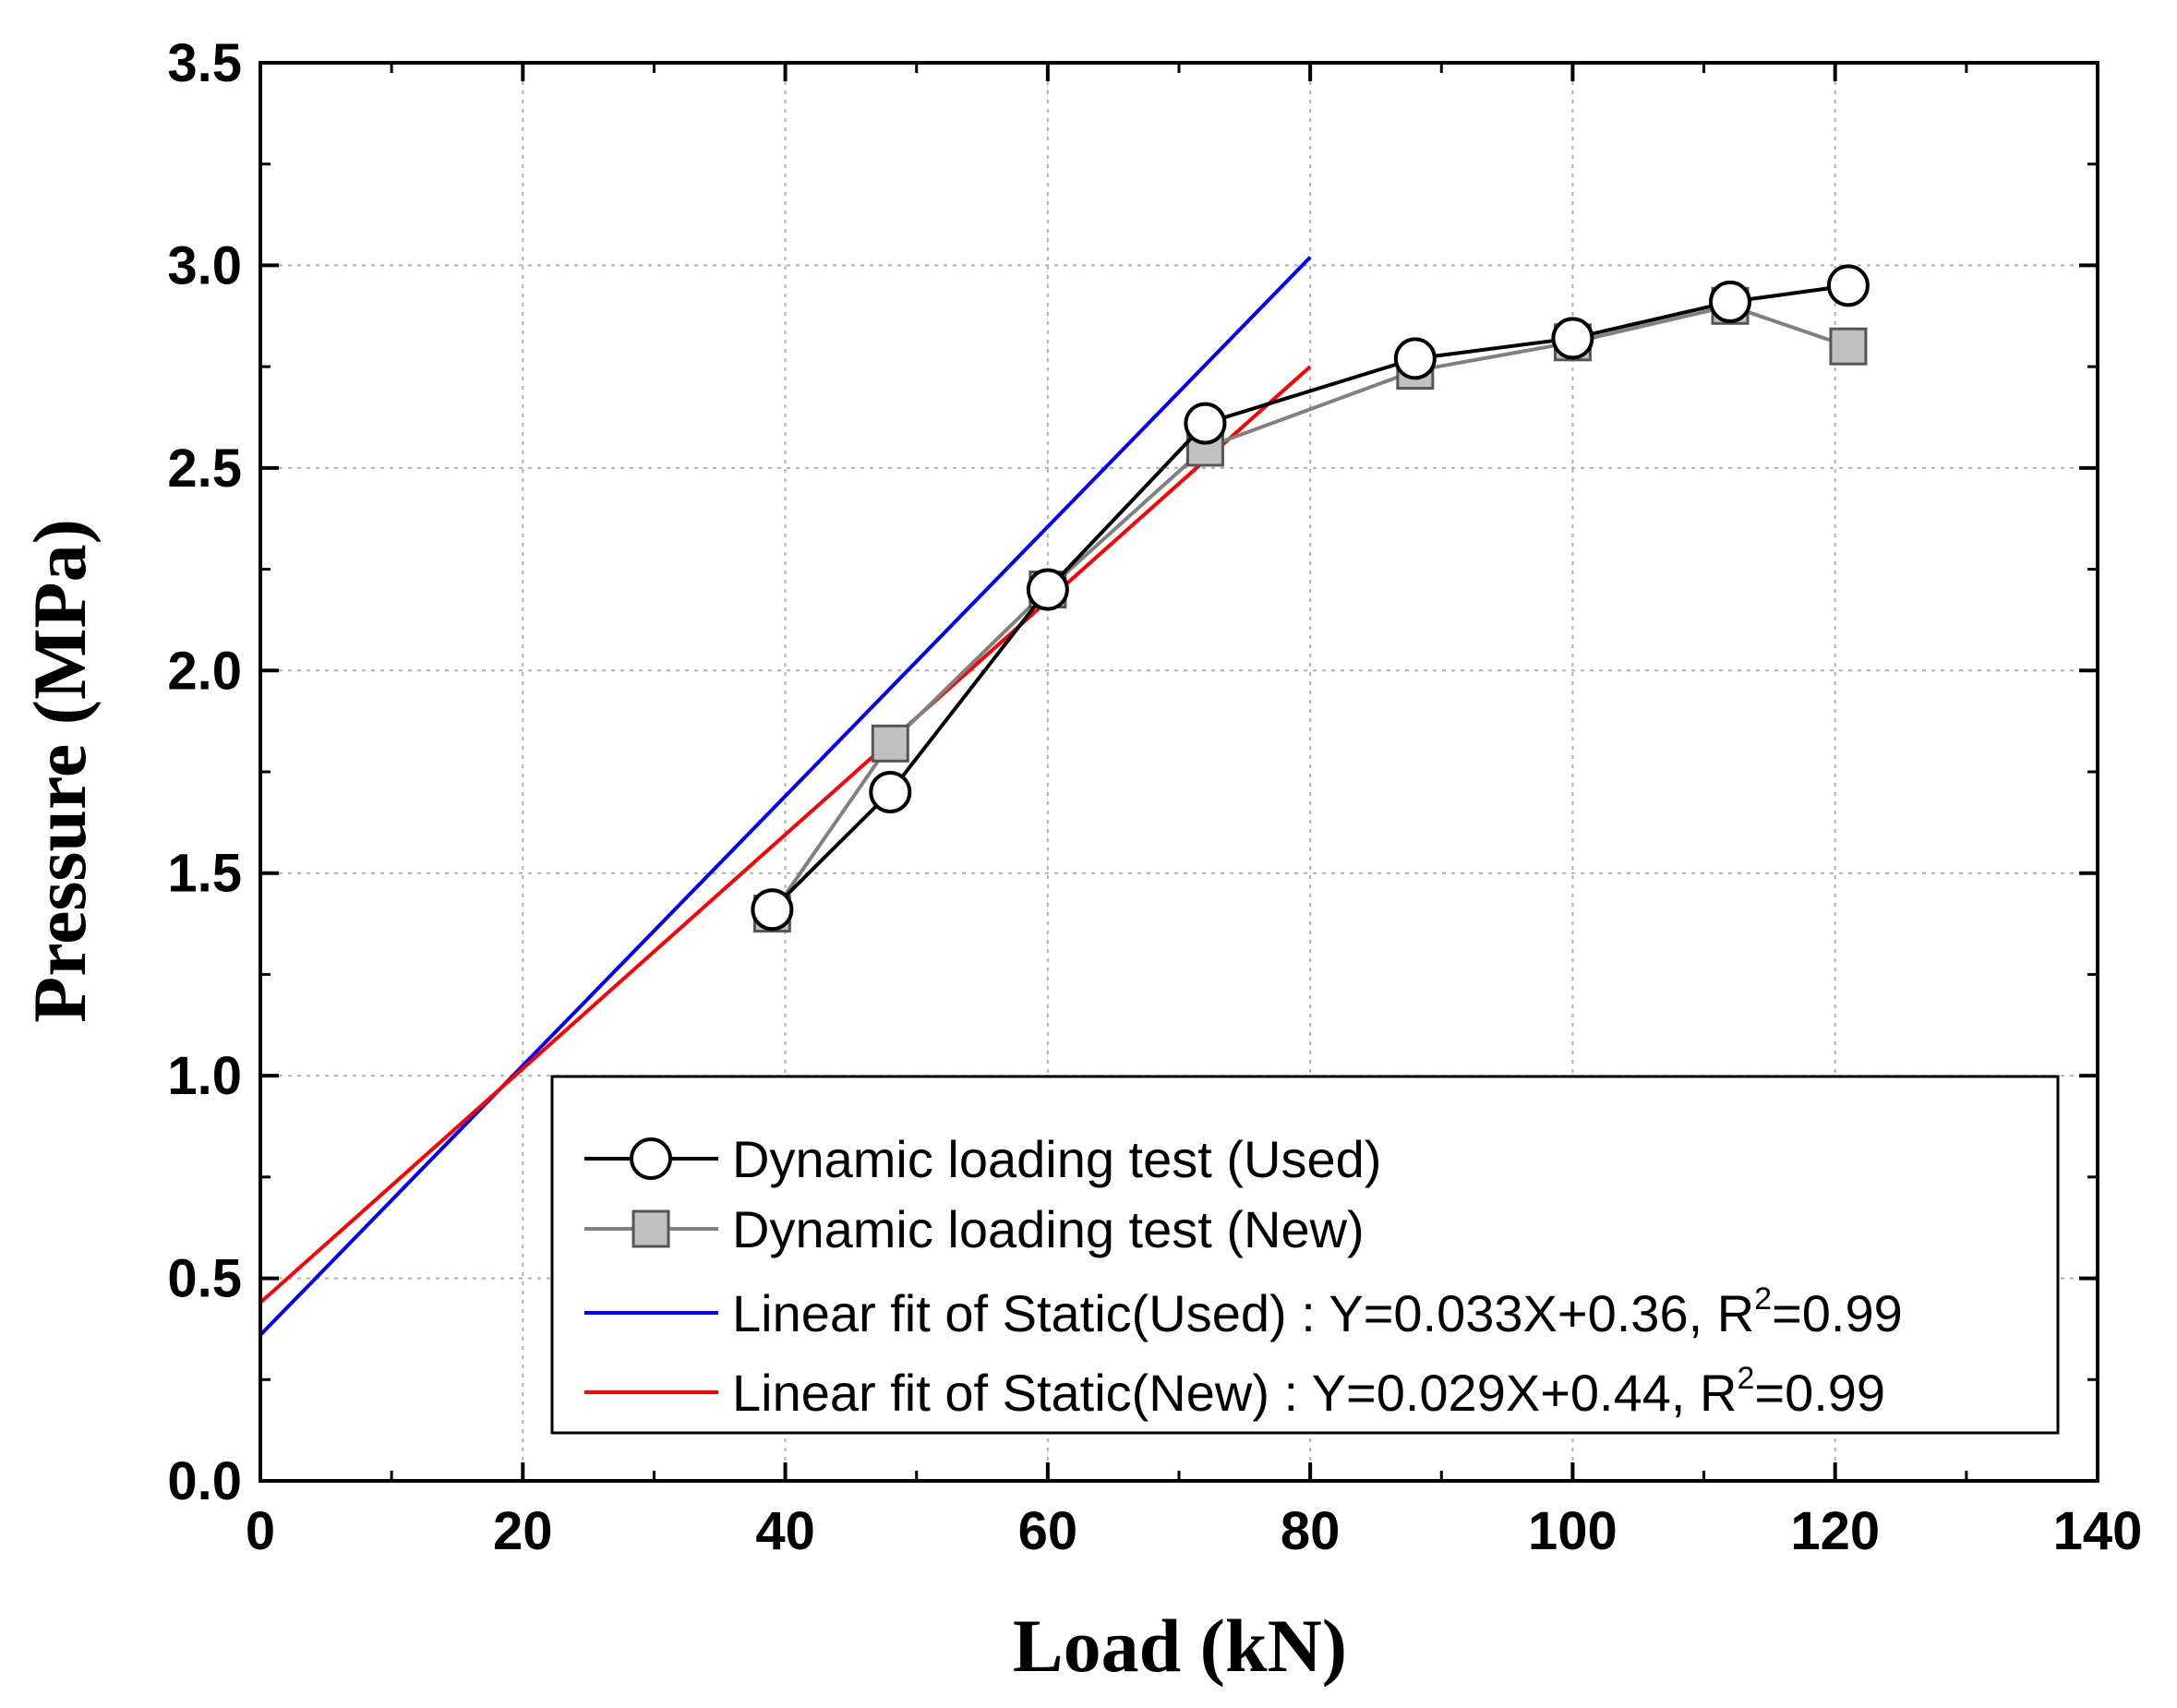 The image size is (2177, 1708). What do you see at coordinates (1056, 1159) in the screenshot?
I see `legend-label-used: Dynamic loading test (Used)` at bounding box center [1056, 1159].